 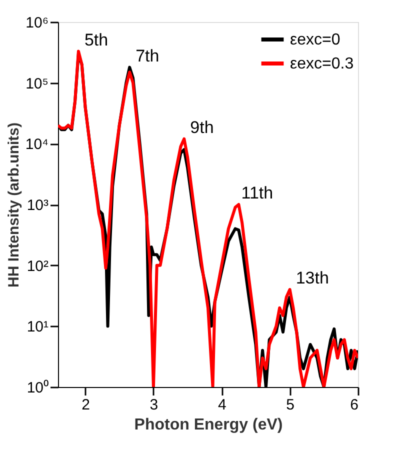 What do you see at coordinates (36, 145) in the screenshot?
I see `y-tick-label: 10⁴` at bounding box center [36, 145].